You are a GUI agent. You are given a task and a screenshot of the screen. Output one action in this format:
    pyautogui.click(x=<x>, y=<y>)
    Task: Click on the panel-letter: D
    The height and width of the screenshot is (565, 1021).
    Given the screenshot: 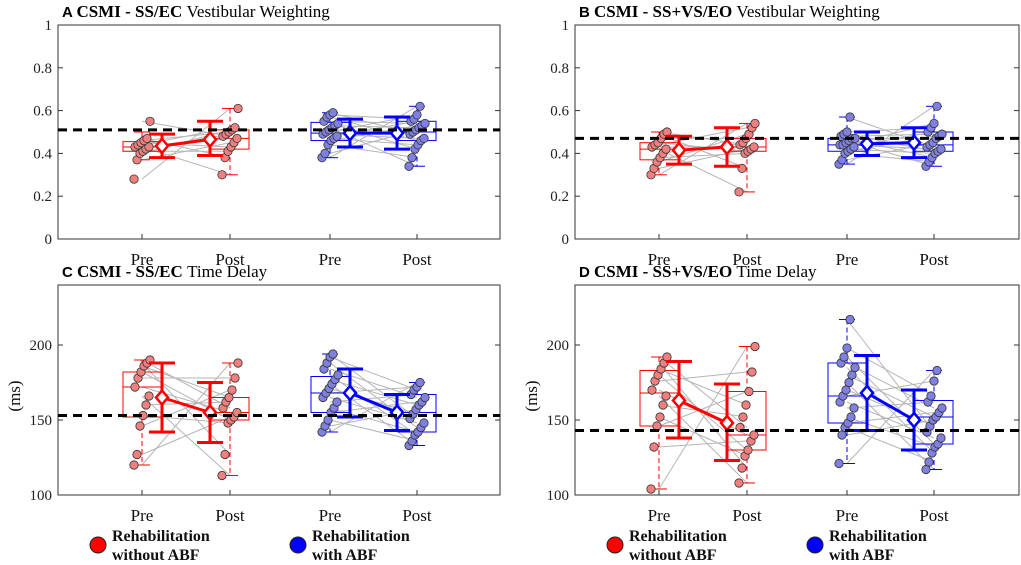 What is the action you would take?
    pyautogui.click(x=586, y=272)
    